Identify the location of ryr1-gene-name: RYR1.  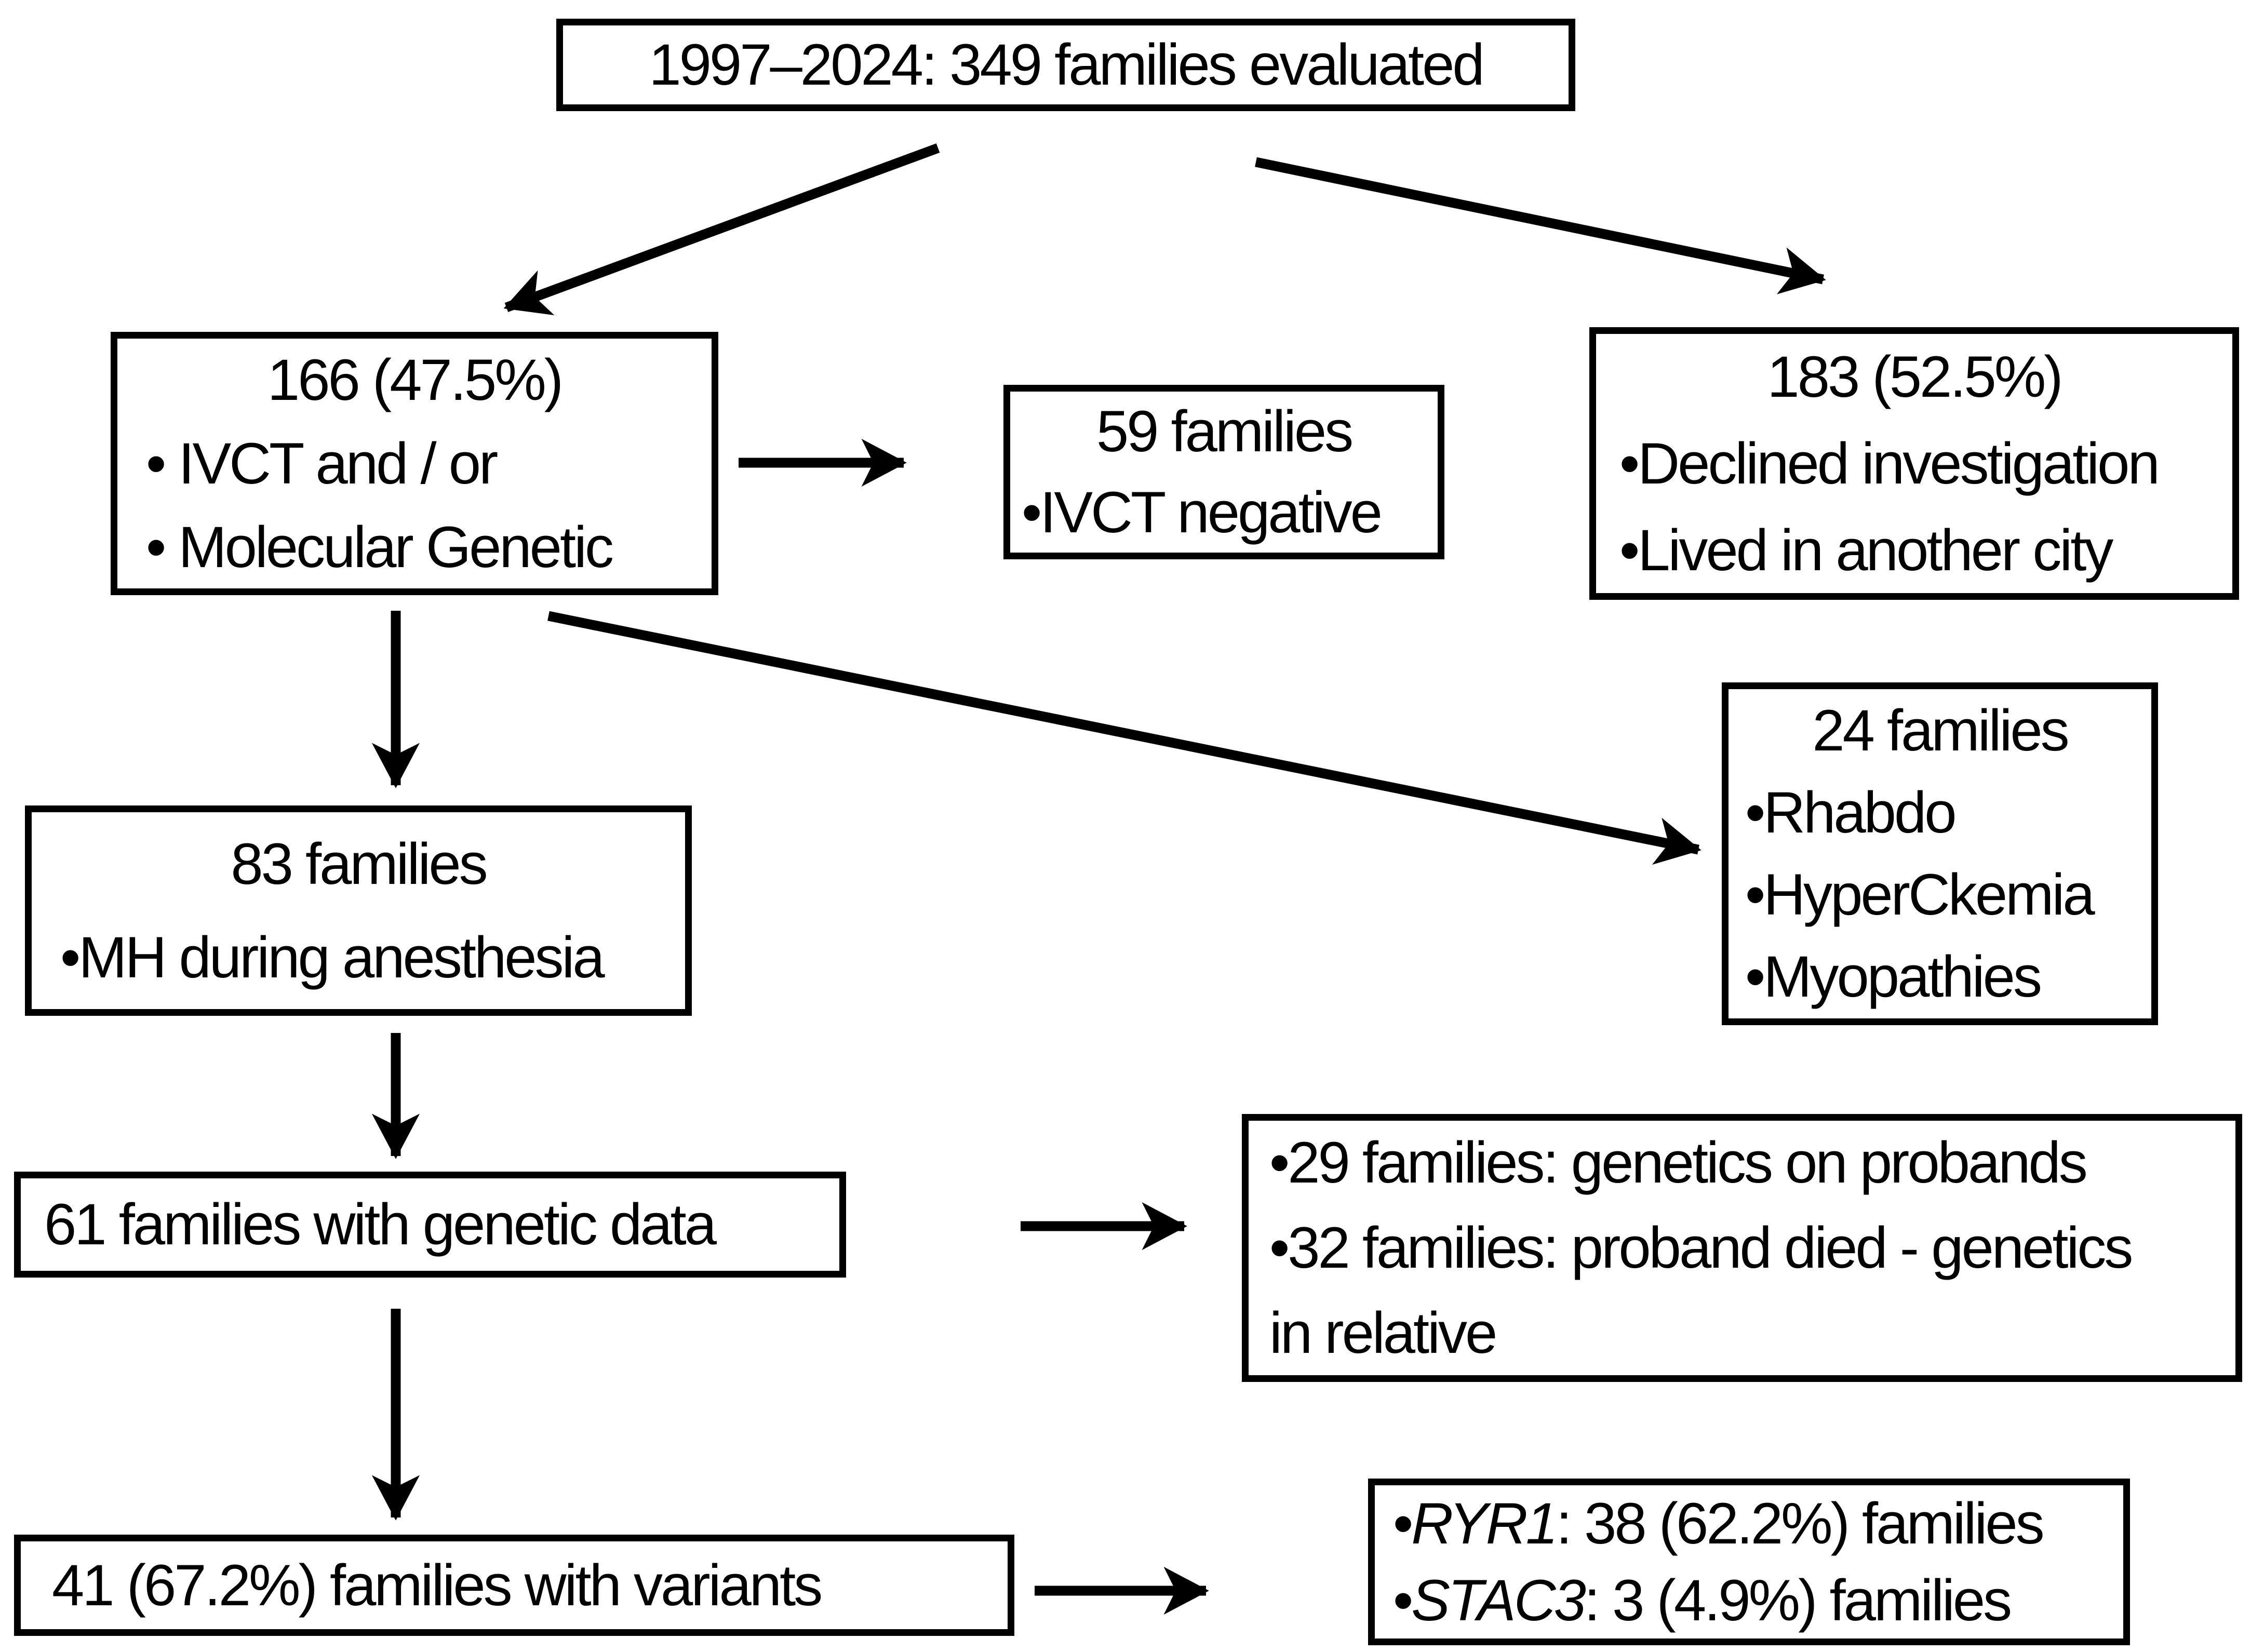
(1484, 1523).